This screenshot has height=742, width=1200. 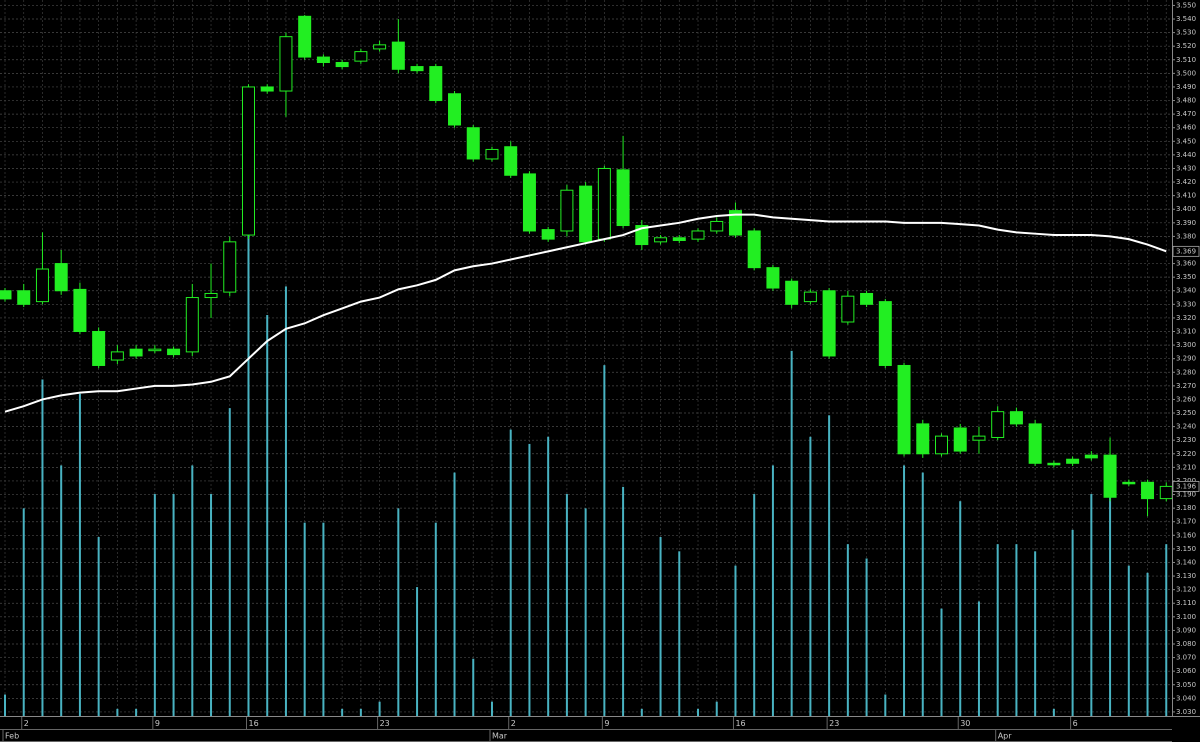 I want to click on y-tick-label: 3.130, so click(x=1186, y=576).